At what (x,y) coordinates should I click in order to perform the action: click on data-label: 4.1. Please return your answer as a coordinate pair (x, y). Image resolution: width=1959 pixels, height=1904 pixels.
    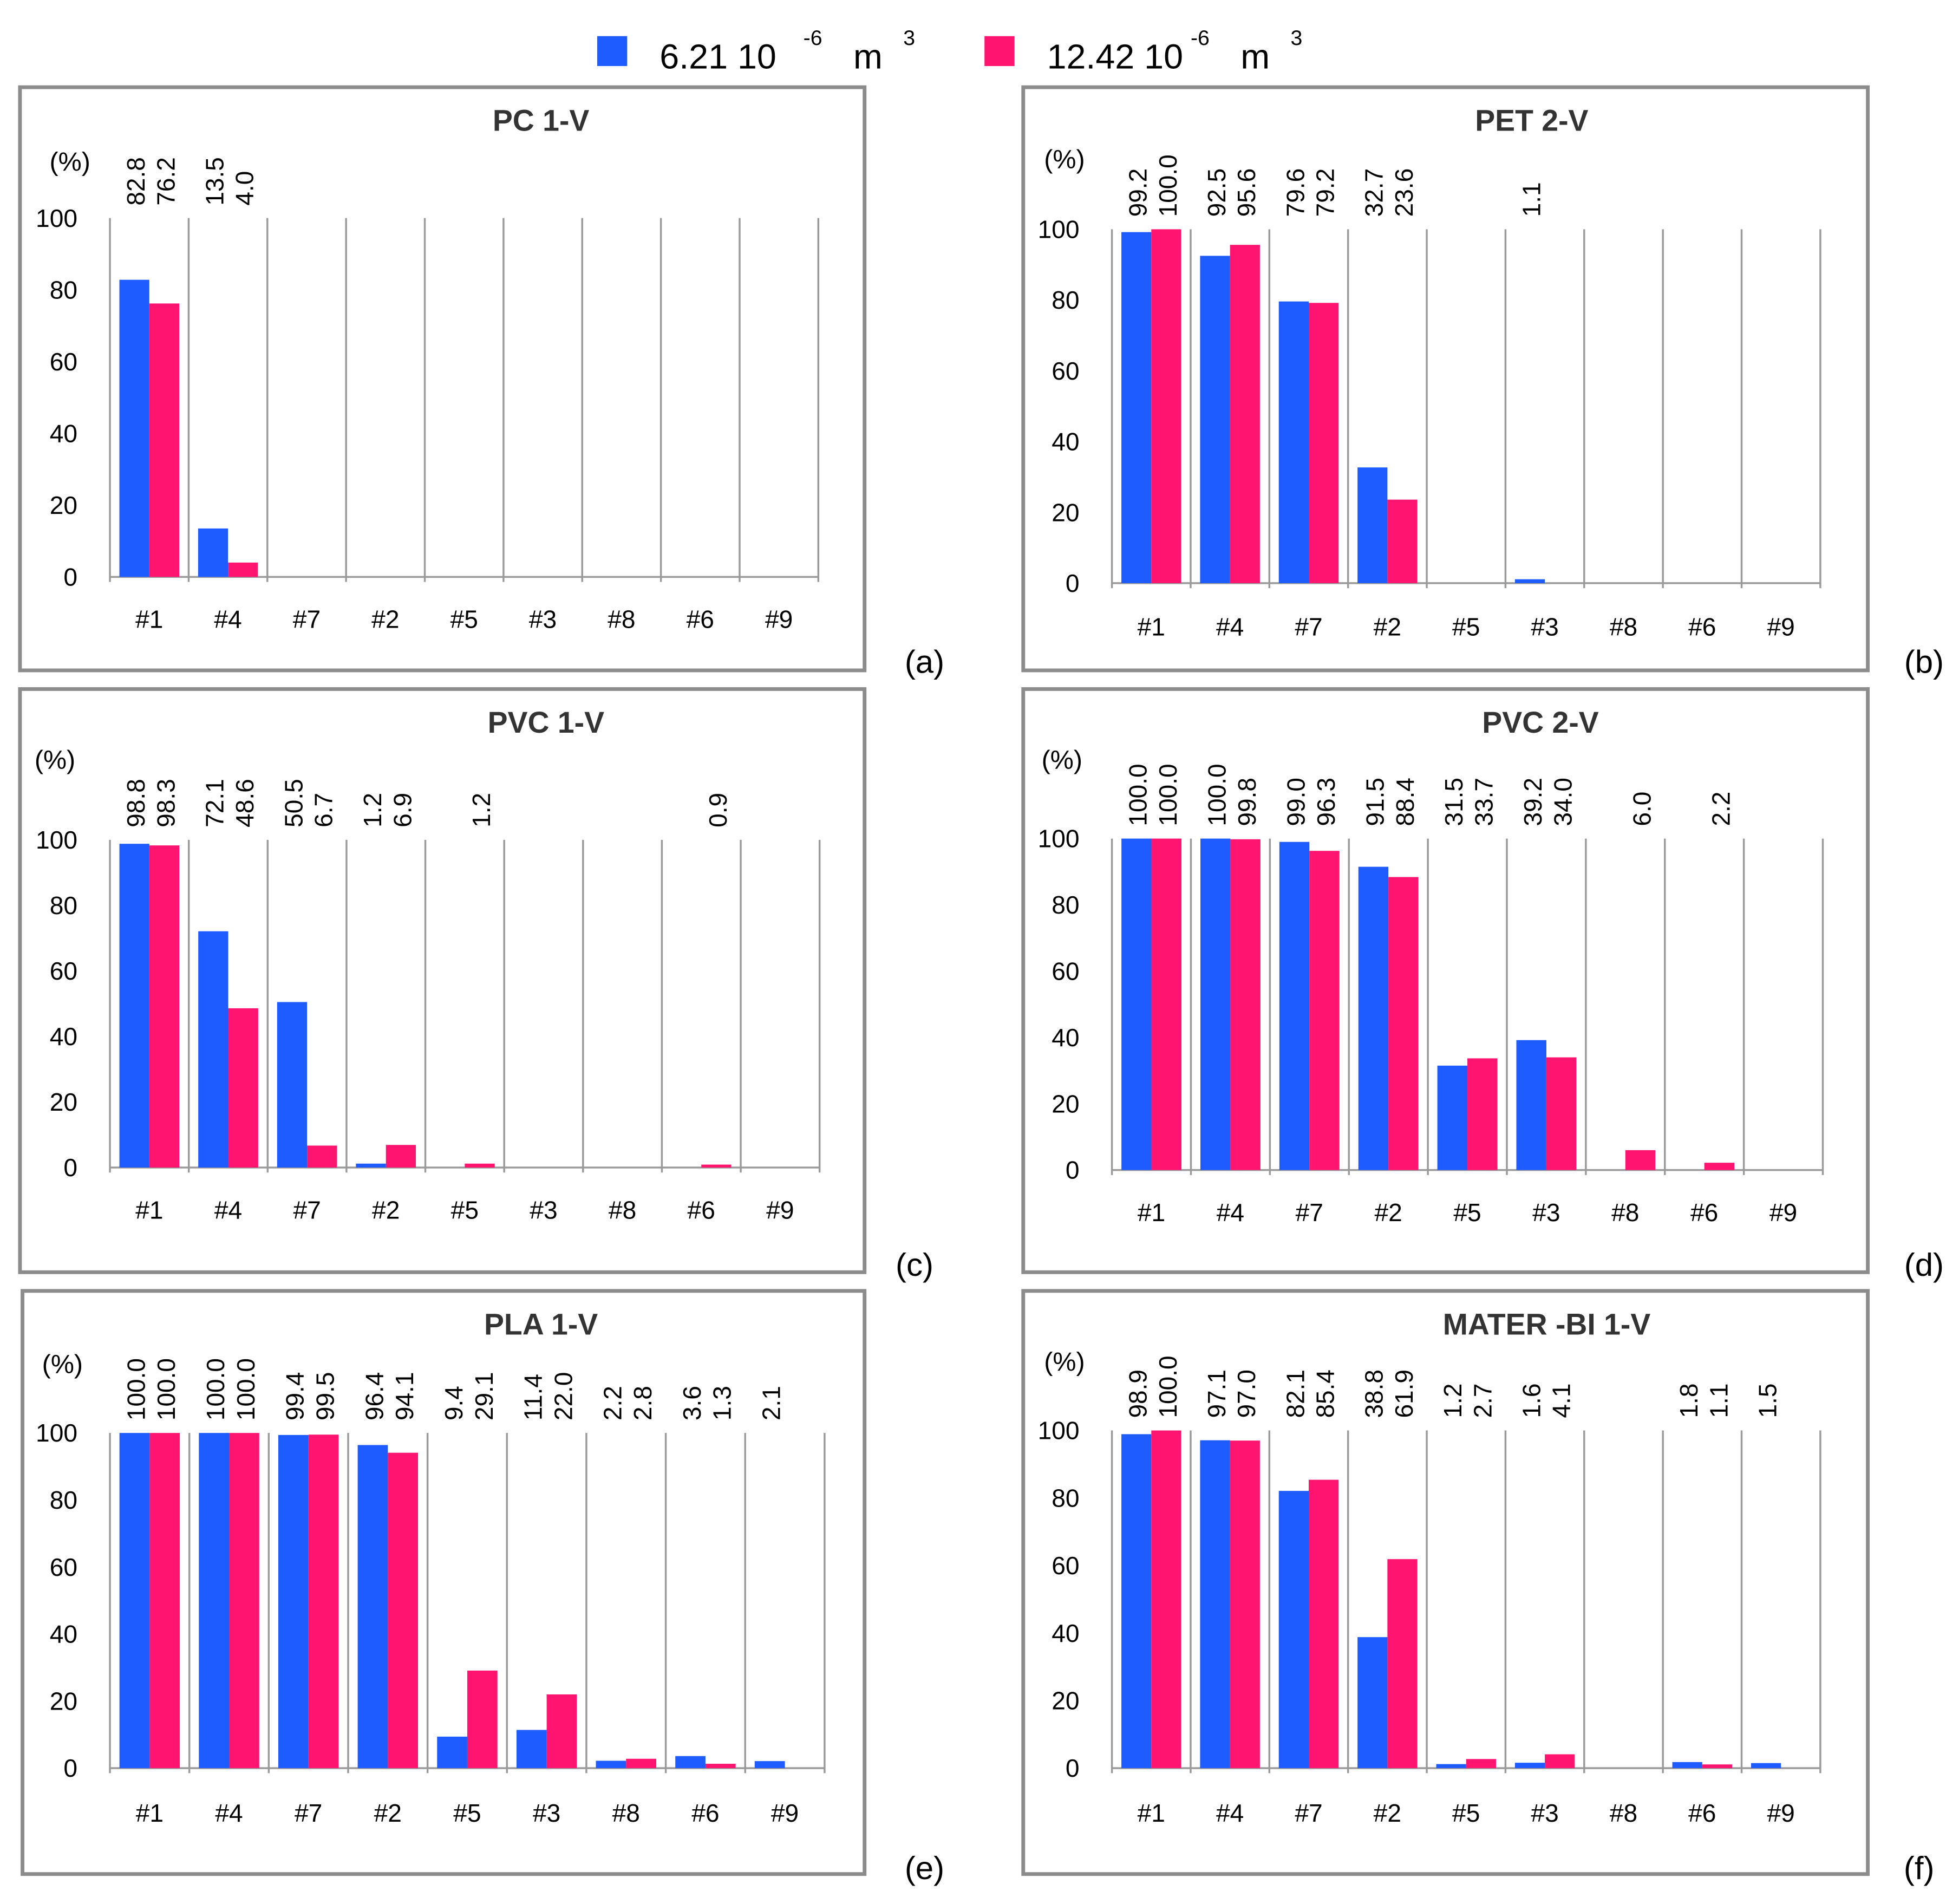
    Looking at the image, I should click on (1561, 1401).